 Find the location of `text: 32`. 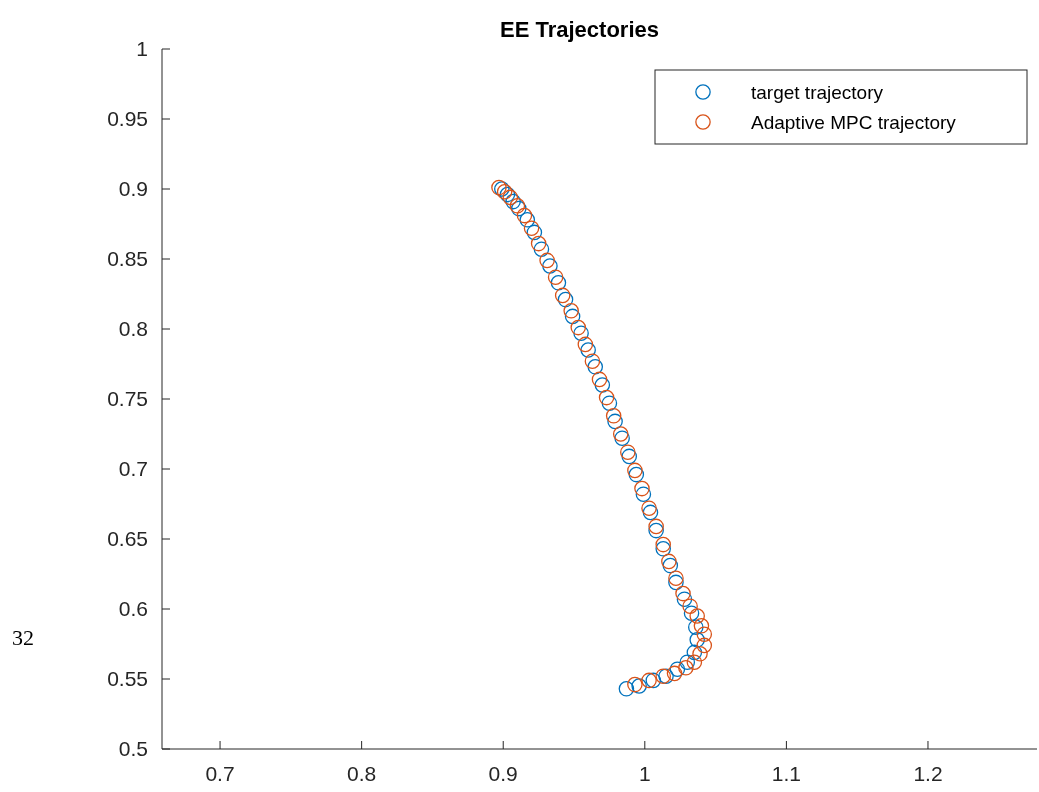

text: 32 is located at coordinates (23, 637).